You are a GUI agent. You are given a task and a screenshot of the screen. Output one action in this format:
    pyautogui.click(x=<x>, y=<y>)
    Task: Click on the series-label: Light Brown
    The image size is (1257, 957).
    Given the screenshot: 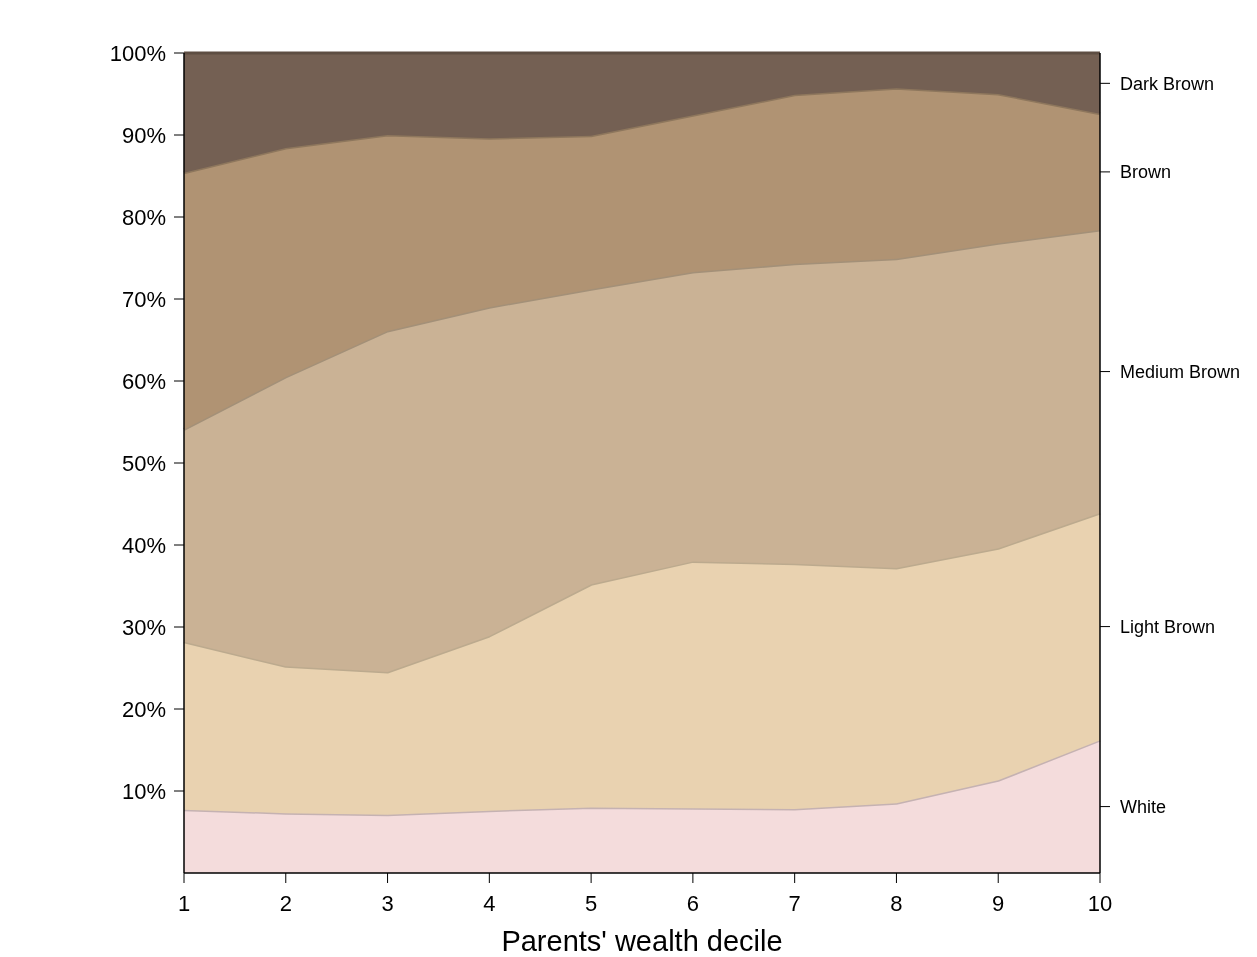 What is the action you would take?
    pyautogui.click(x=1168, y=626)
    